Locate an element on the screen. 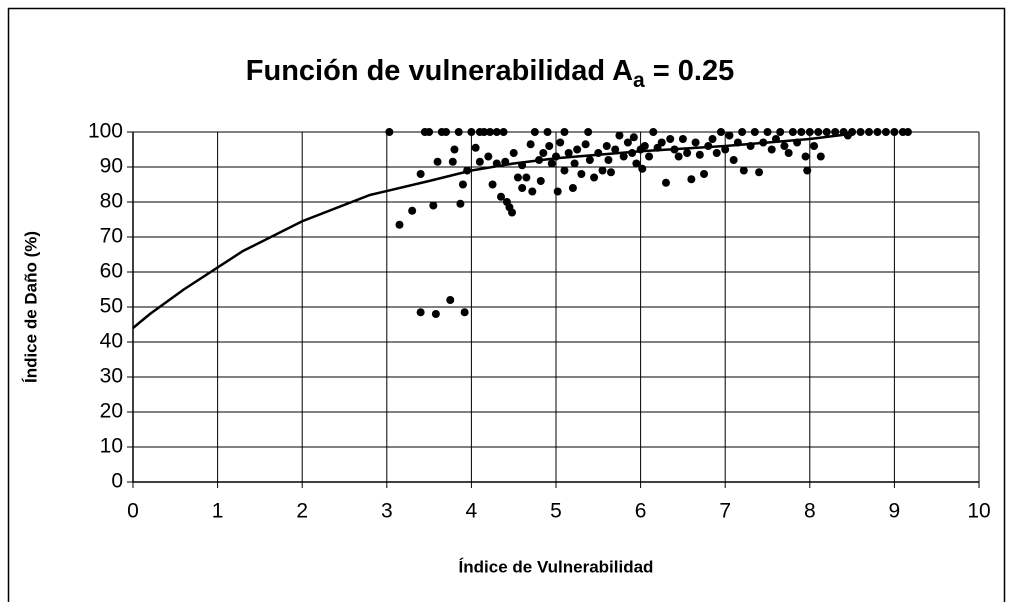  x-tick-label: 8 is located at coordinates (810, 511).